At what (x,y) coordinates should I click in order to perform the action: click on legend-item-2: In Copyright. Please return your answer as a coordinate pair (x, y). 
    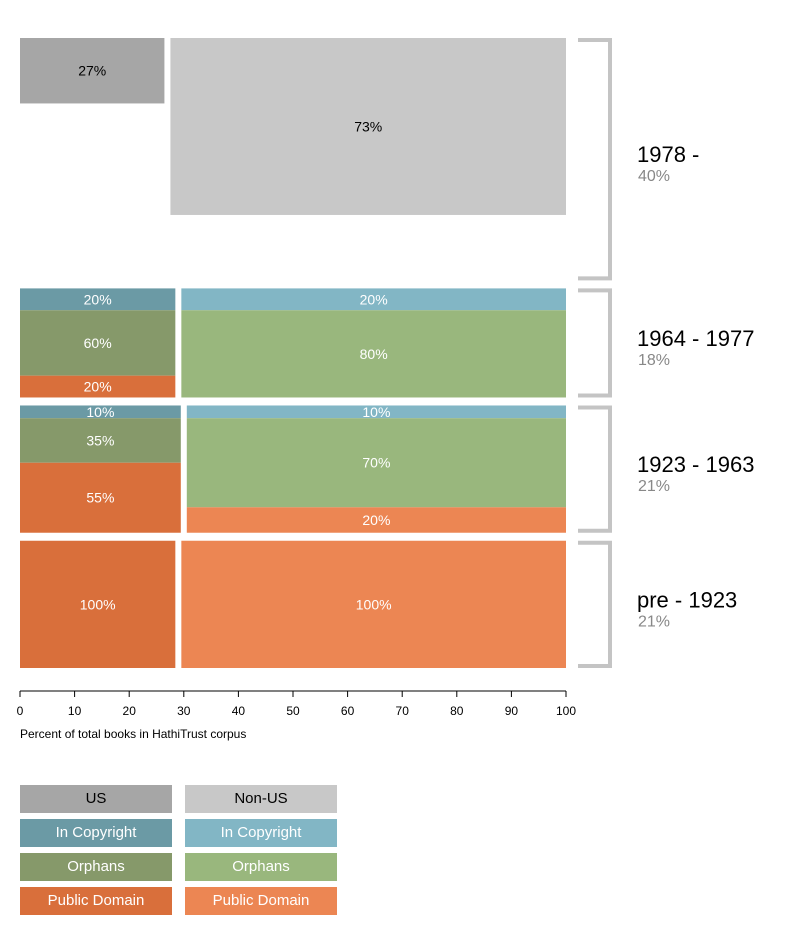
    Looking at the image, I should click on (96, 833).